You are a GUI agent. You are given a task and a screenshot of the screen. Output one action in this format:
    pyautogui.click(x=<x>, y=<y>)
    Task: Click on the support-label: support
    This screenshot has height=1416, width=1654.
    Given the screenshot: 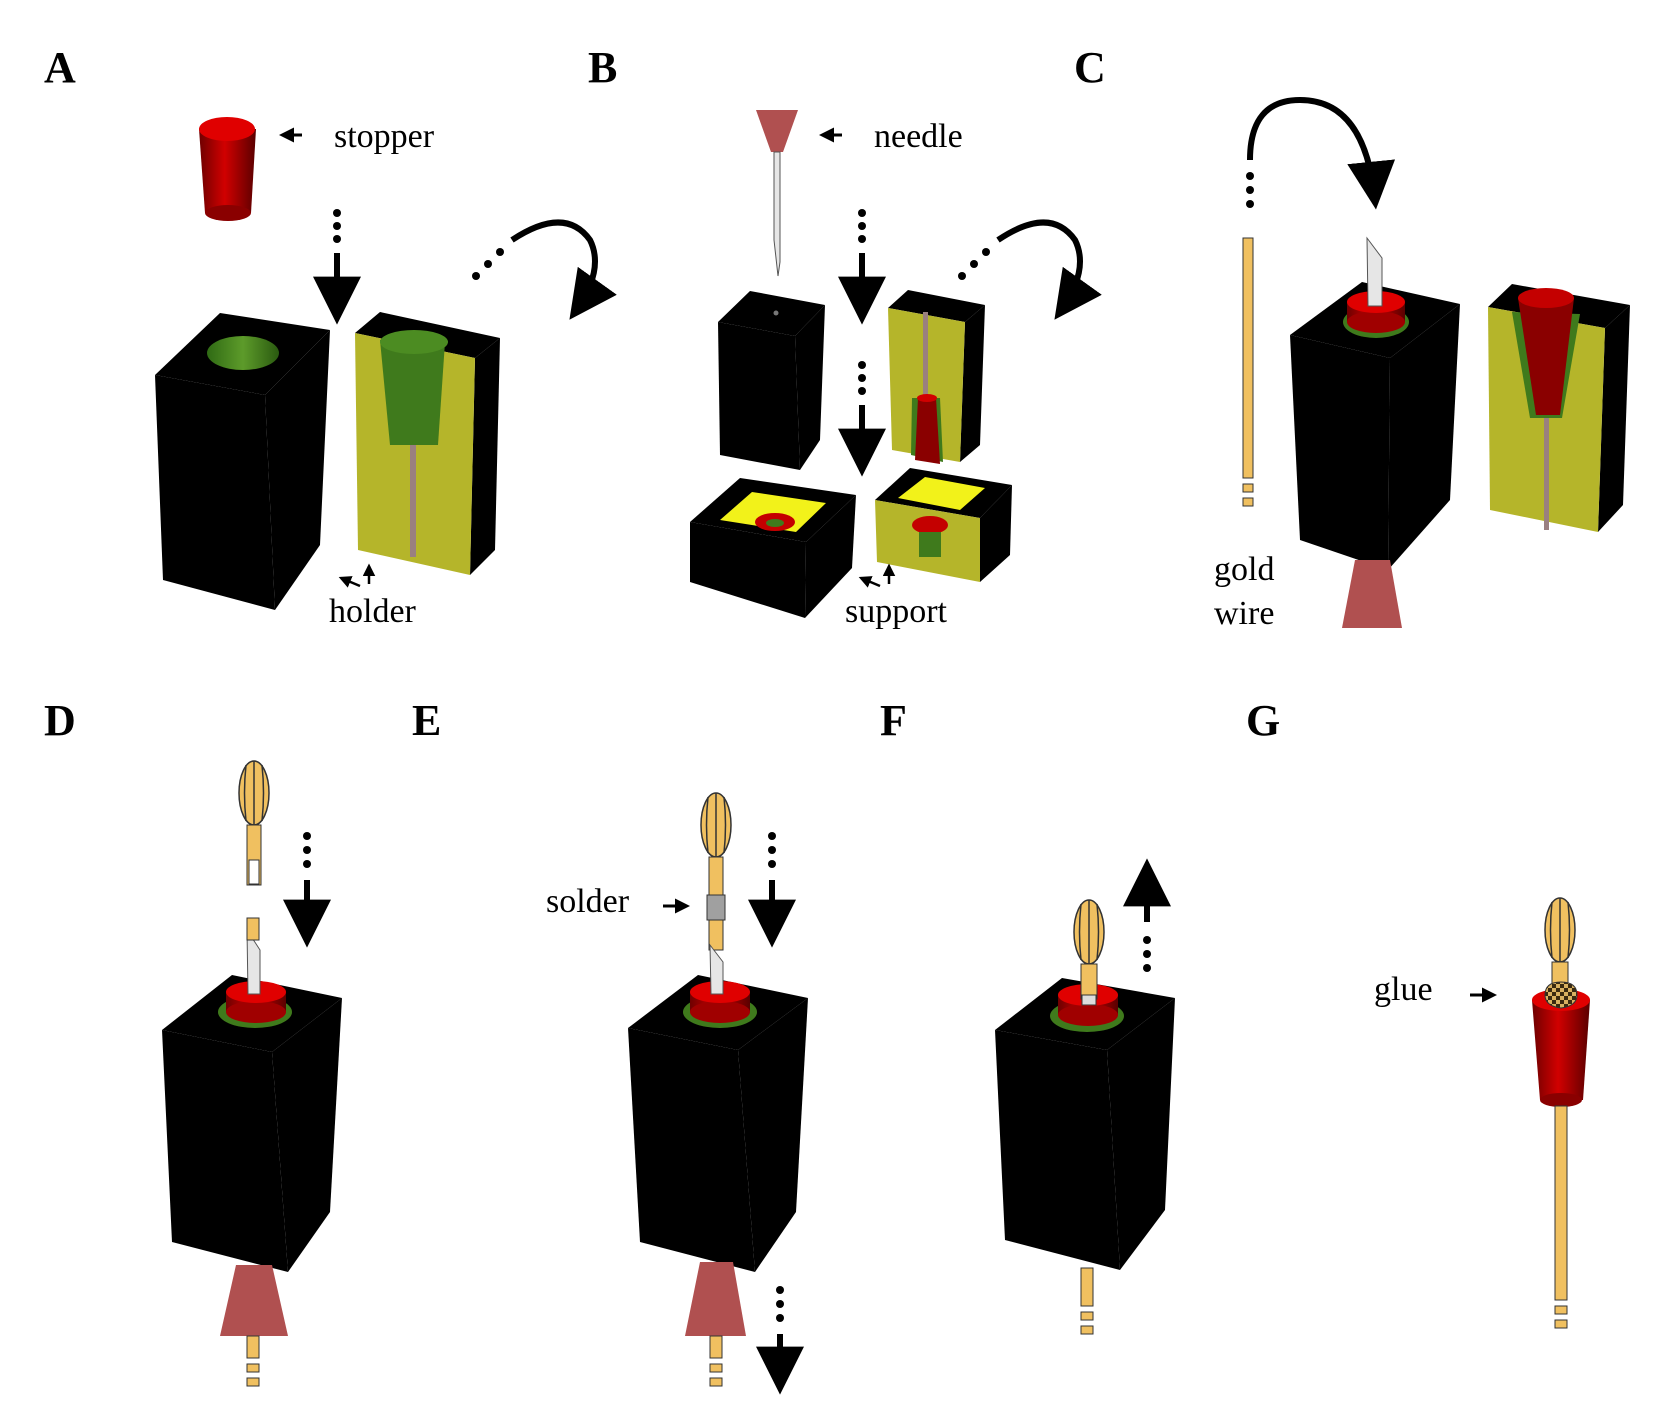 What is the action you would take?
    pyautogui.click(x=896, y=611)
    